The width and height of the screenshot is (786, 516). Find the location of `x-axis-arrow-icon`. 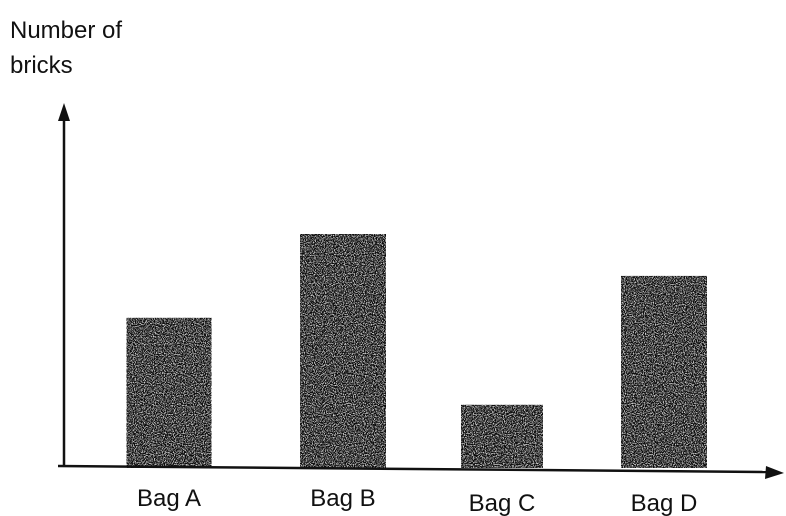

x-axis-arrow-icon is located at coordinates (774, 472).